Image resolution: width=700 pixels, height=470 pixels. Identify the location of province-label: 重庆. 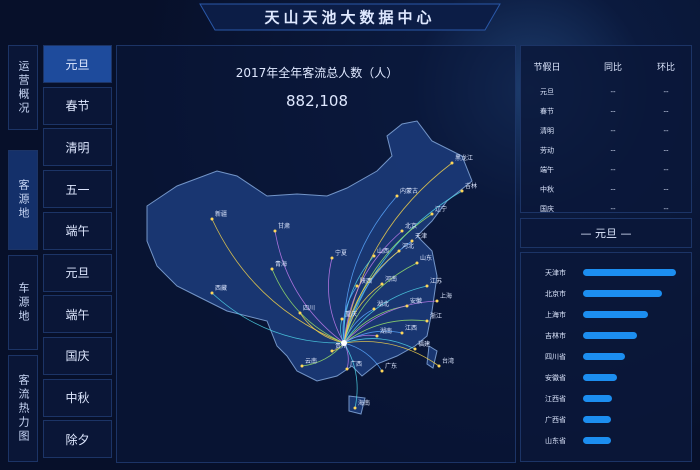
(351, 314).